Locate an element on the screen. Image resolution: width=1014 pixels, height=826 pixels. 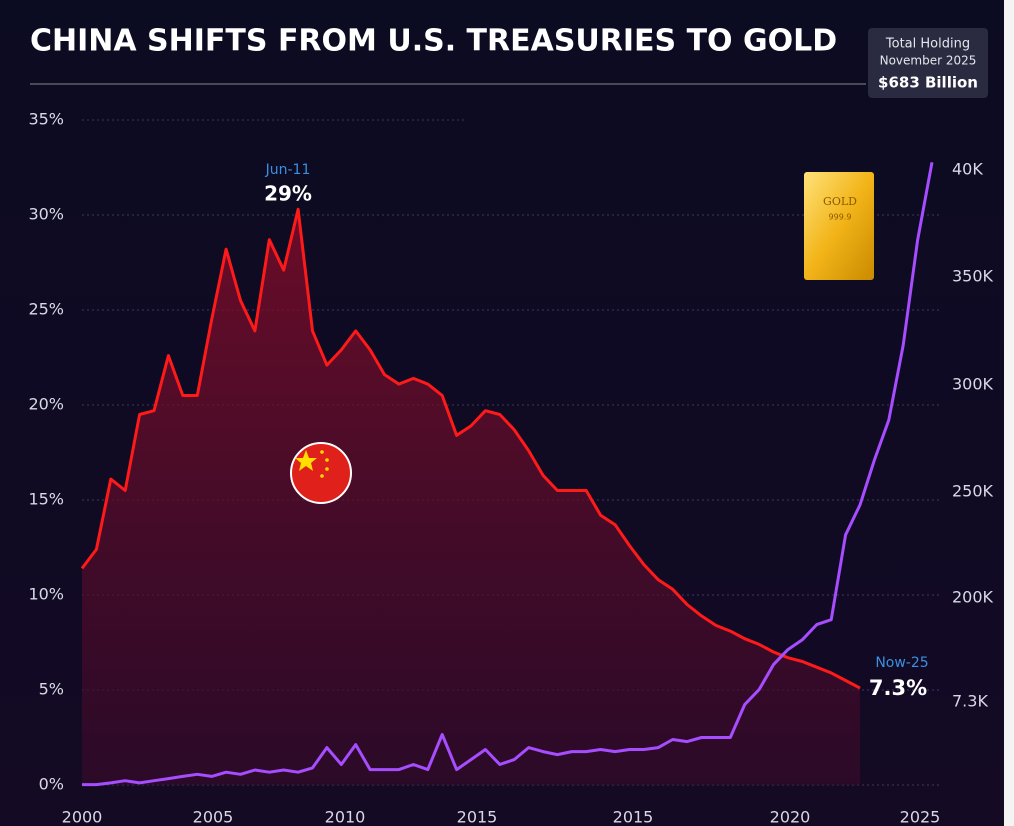
holding-box is located at coordinates (928, 63).